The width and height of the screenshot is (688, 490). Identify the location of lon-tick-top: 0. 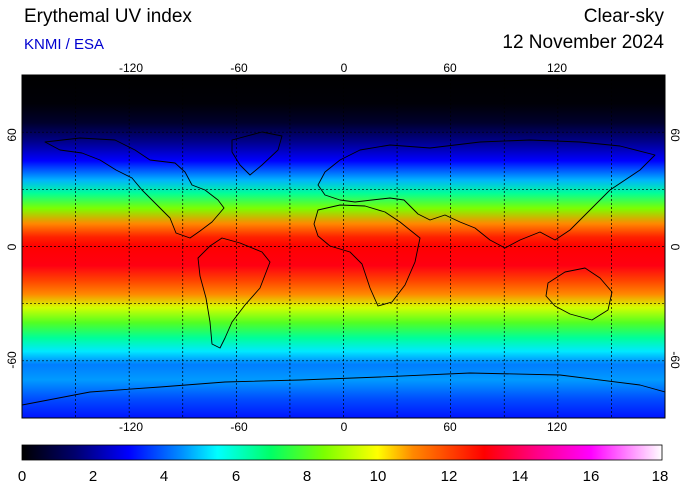
(344, 68).